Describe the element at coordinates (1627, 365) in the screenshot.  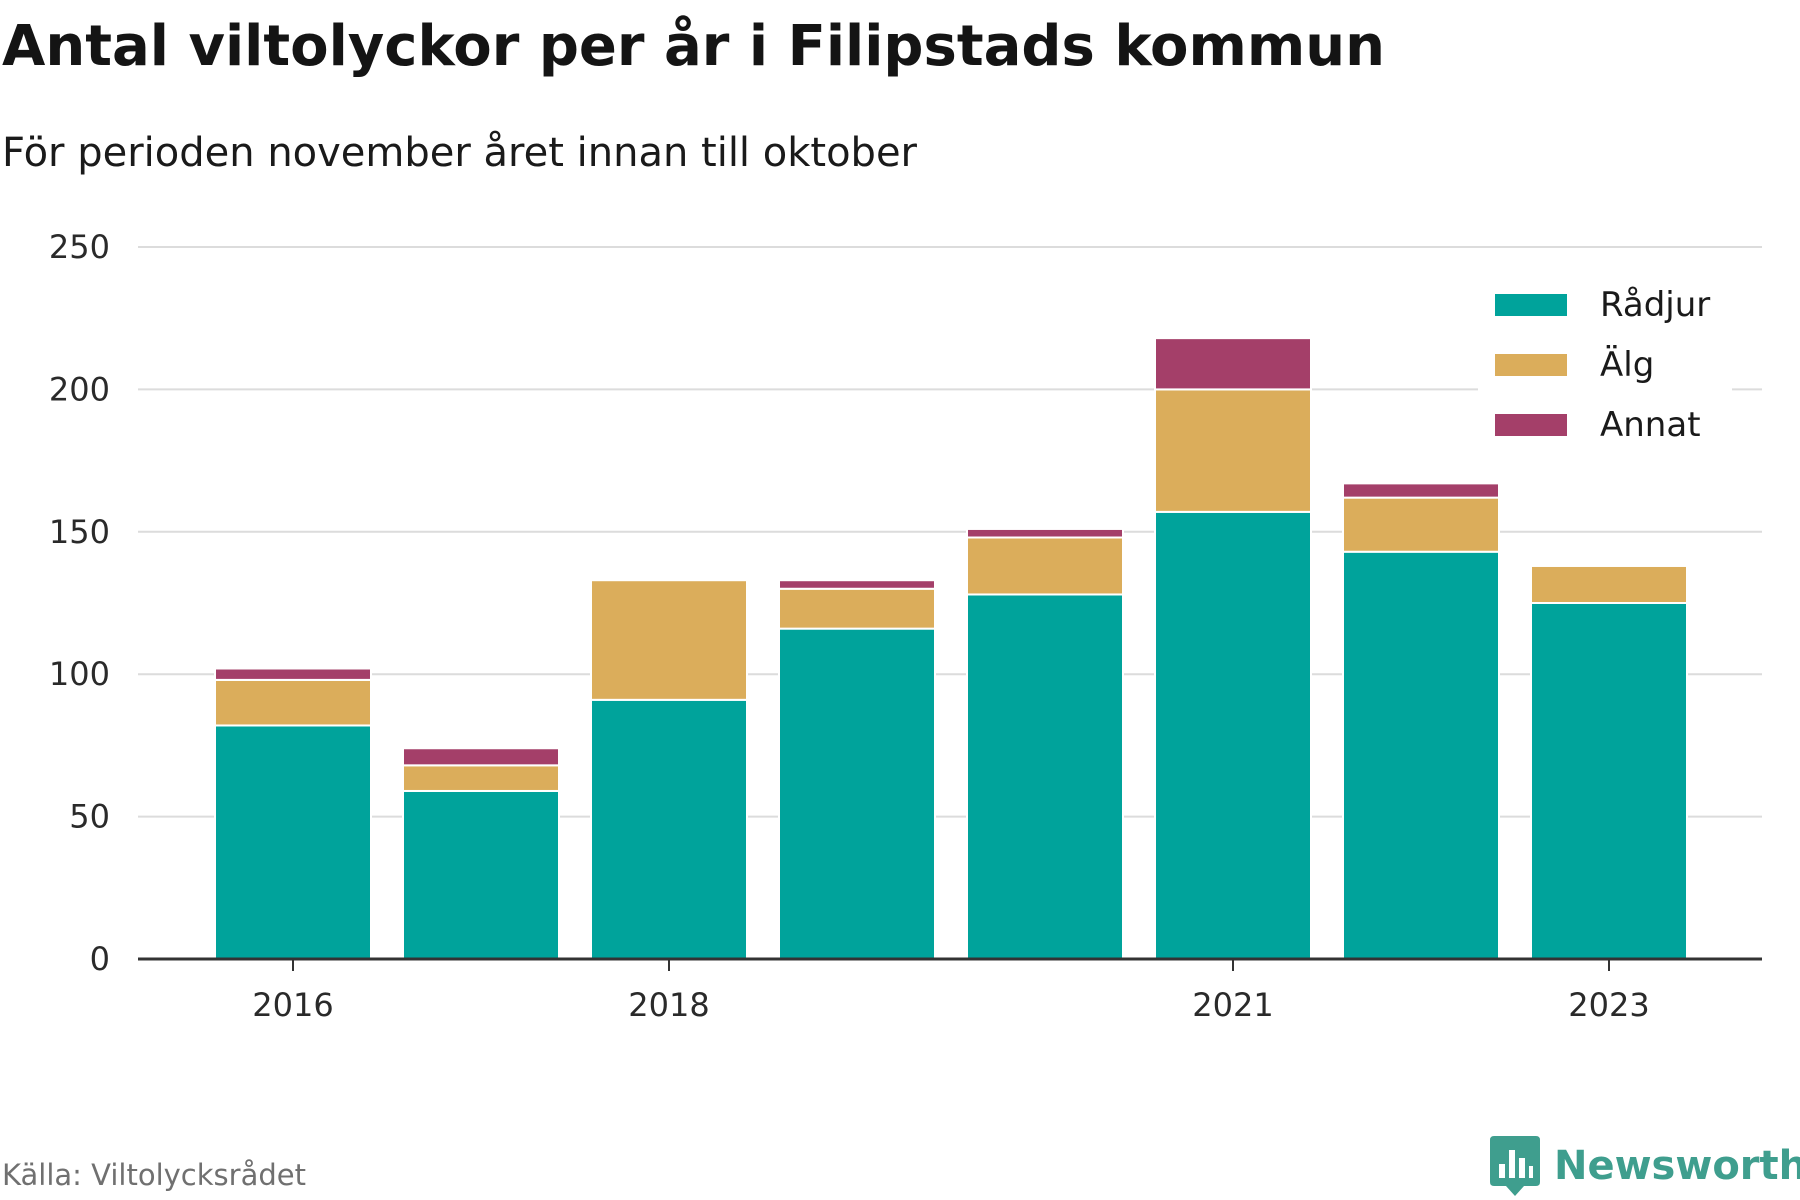
I see `legend-label: Älg` at that location.